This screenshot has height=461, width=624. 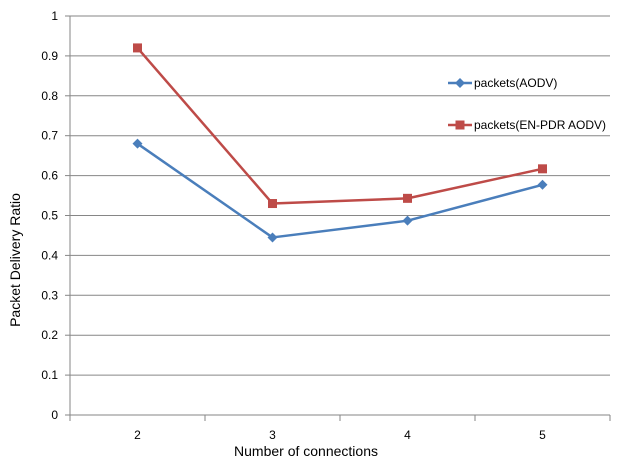 What do you see at coordinates (49, 136) in the screenshot?
I see `y-tick-label: 0.7` at bounding box center [49, 136].